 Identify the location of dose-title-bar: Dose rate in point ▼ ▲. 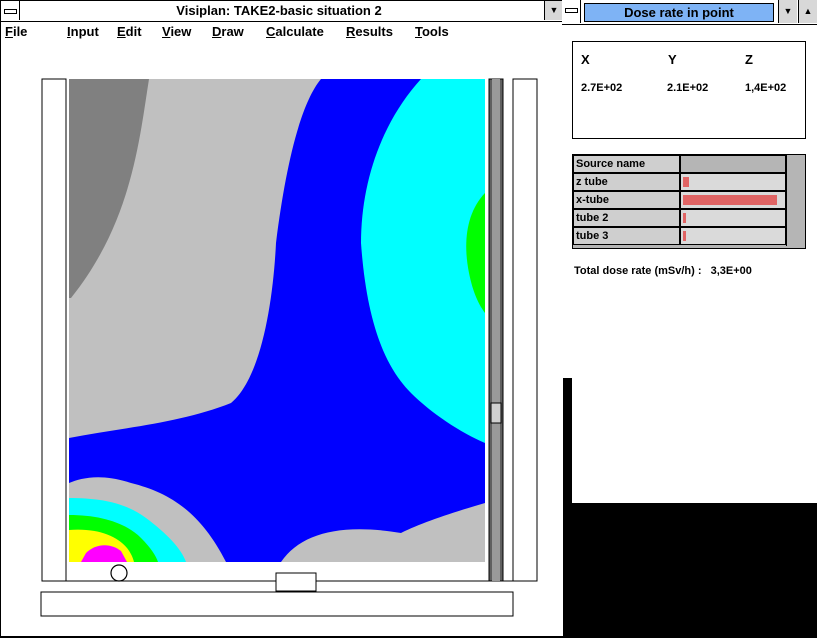
(689, 12).